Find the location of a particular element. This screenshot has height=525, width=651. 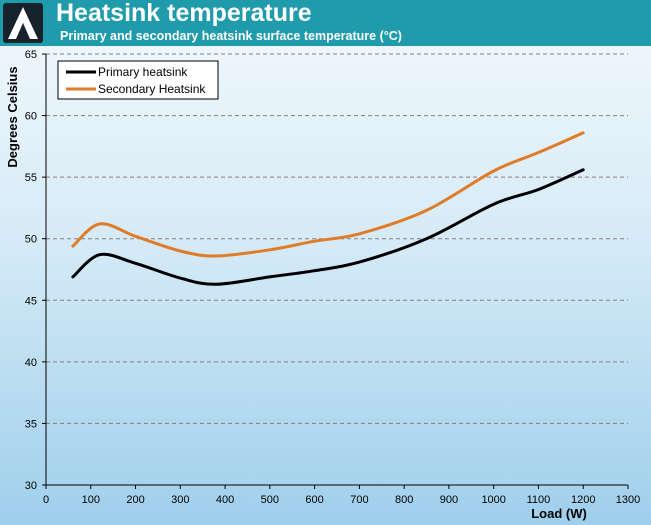

legend: Primary heatsink Secondary Heatsink is located at coordinates (138, 80).